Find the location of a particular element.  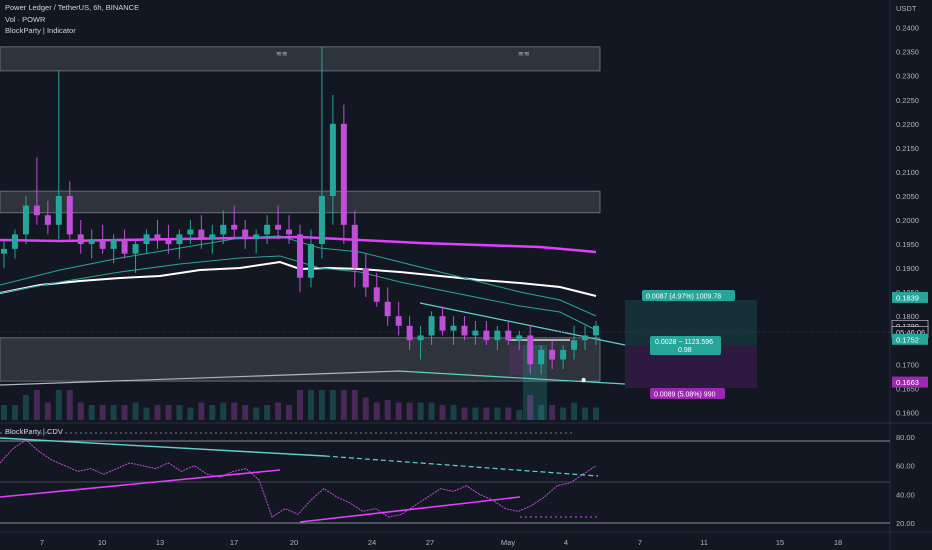

target-label: 0.0087 (4.97%) 1009.78 is located at coordinates (688, 295).